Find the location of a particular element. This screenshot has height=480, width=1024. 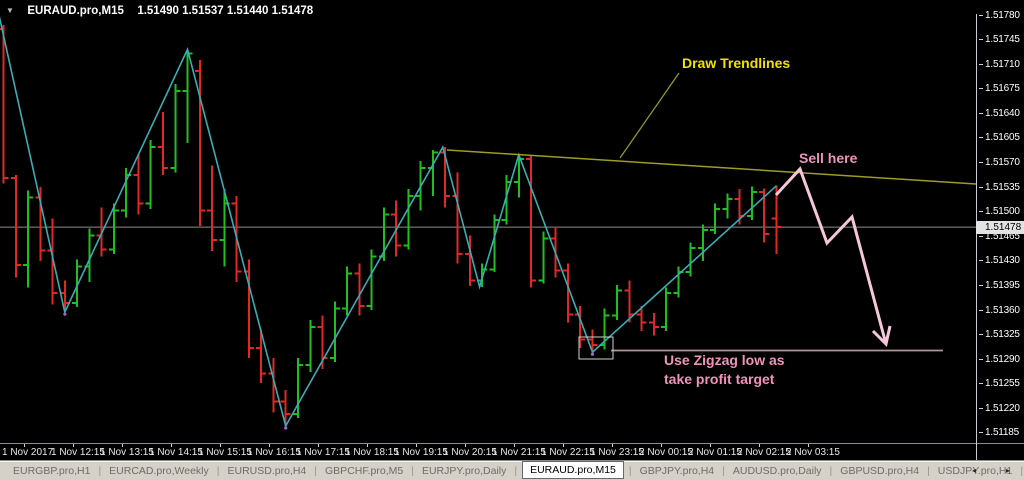

trendline-object is located at coordinates (711, 167).